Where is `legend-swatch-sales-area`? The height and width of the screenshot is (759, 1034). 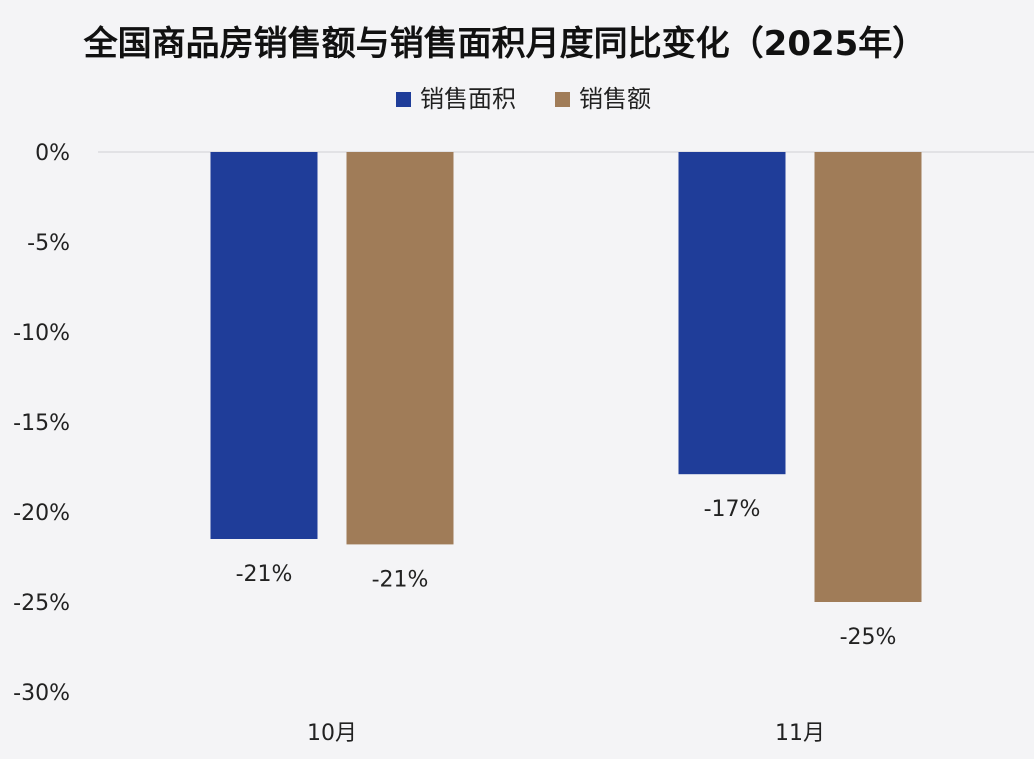
legend-swatch-sales-area is located at coordinates (403, 99).